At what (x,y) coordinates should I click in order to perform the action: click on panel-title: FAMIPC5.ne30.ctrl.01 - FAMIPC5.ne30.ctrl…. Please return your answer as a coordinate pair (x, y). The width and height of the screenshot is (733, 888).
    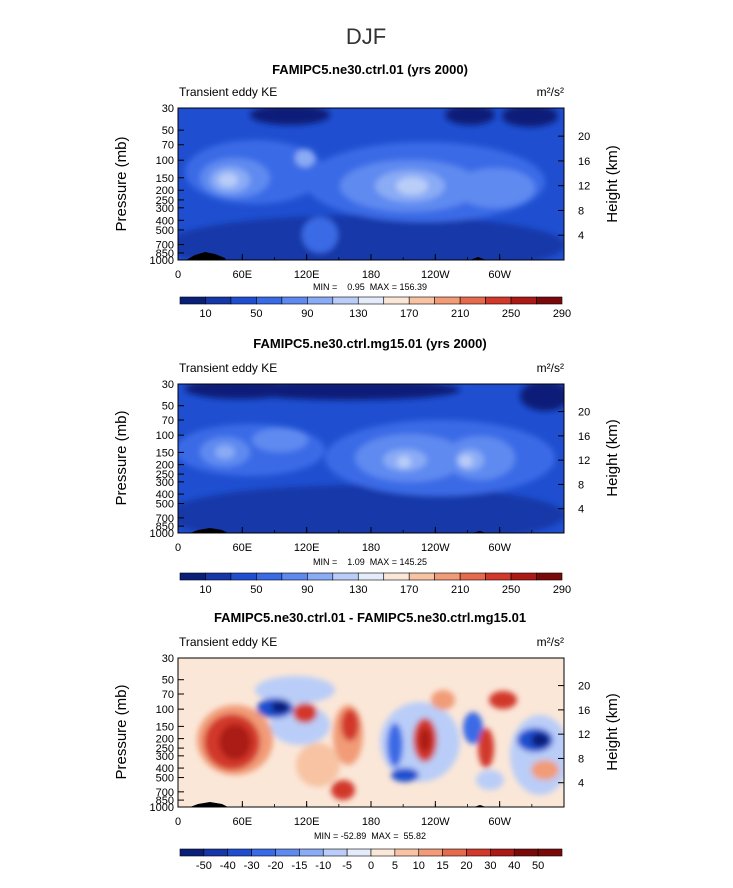
    Looking at the image, I should click on (370, 617).